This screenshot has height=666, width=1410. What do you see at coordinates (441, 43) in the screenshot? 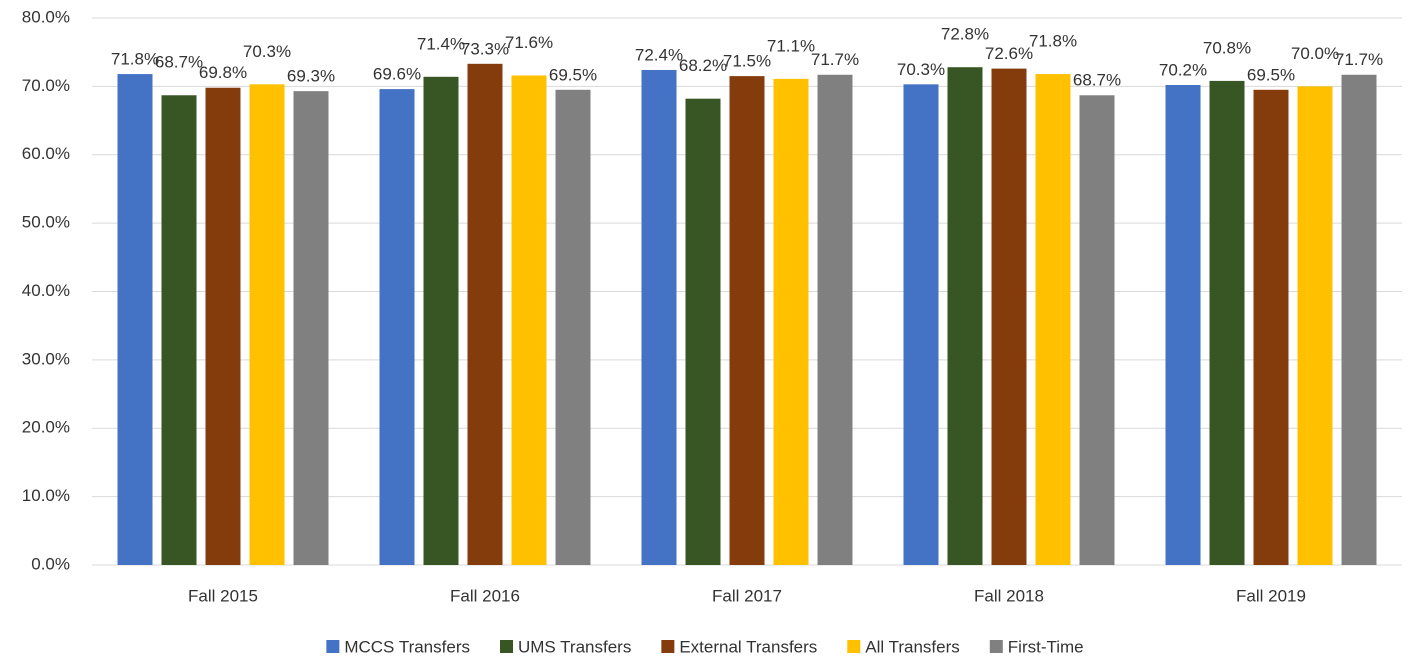
I see `data-label: 71.4%` at bounding box center [441, 43].